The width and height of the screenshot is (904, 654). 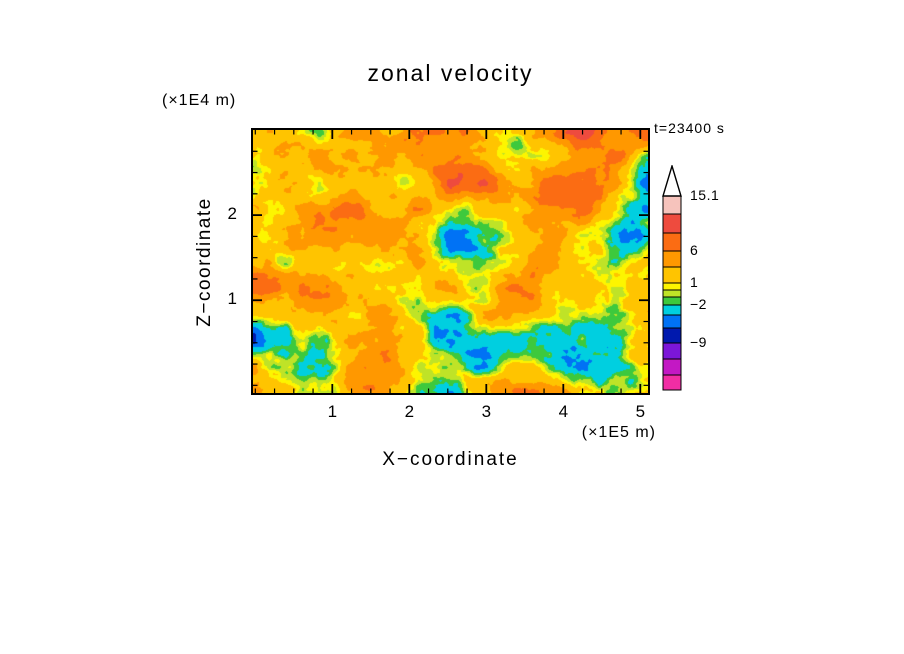 What do you see at coordinates (450, 459) in the screenshot?
I see `x-axis-title: X−coordinate` at bounding box center [450, 459].